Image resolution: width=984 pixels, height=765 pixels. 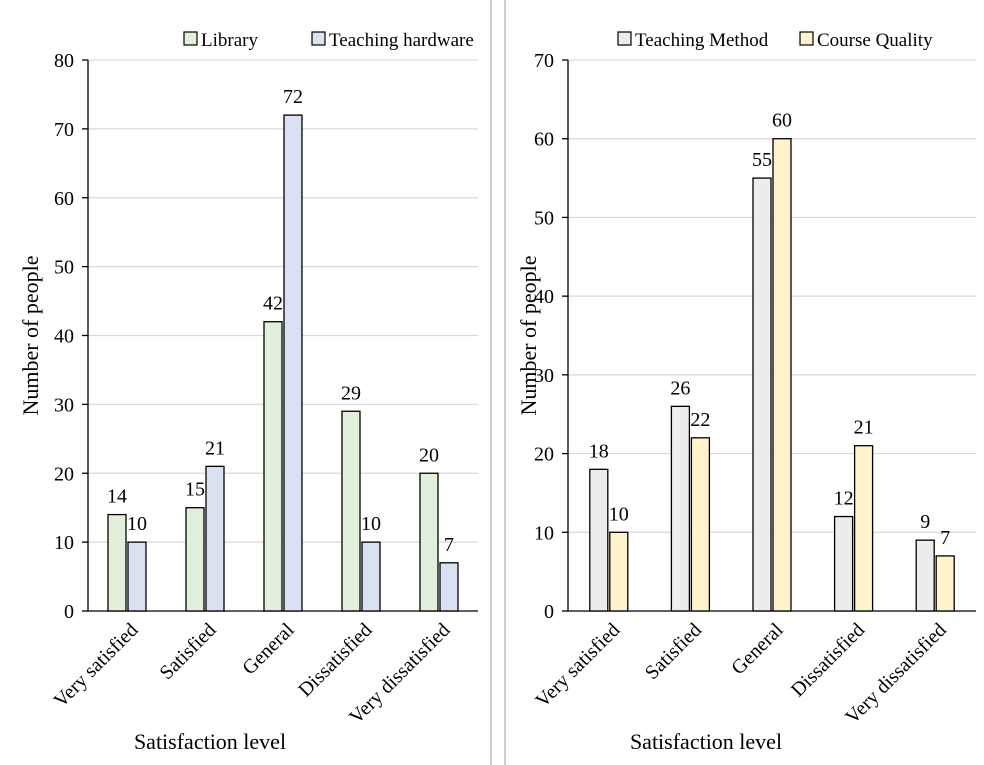 What do you see at coordinates (429, 455) in the screenshot?
I see `data-label: 20` at bounding box center [429, 455].